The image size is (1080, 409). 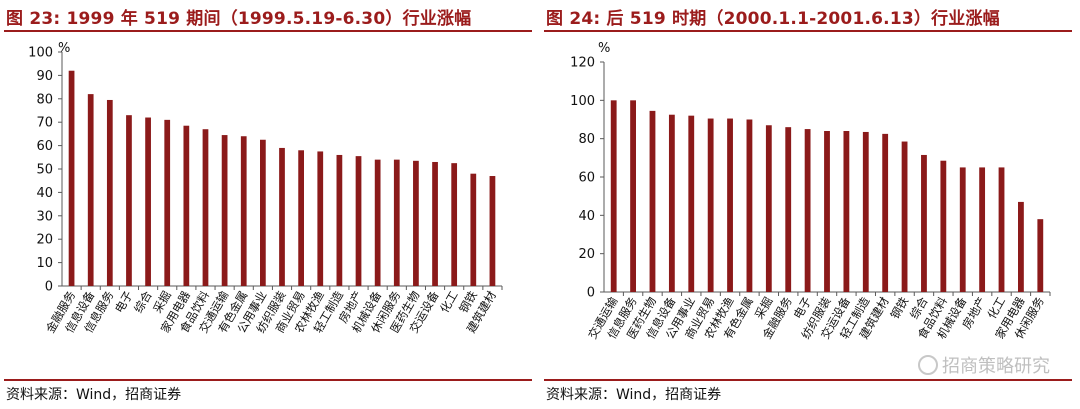 I want to click on category-label: 钢铁, so click(x=900, y=307).